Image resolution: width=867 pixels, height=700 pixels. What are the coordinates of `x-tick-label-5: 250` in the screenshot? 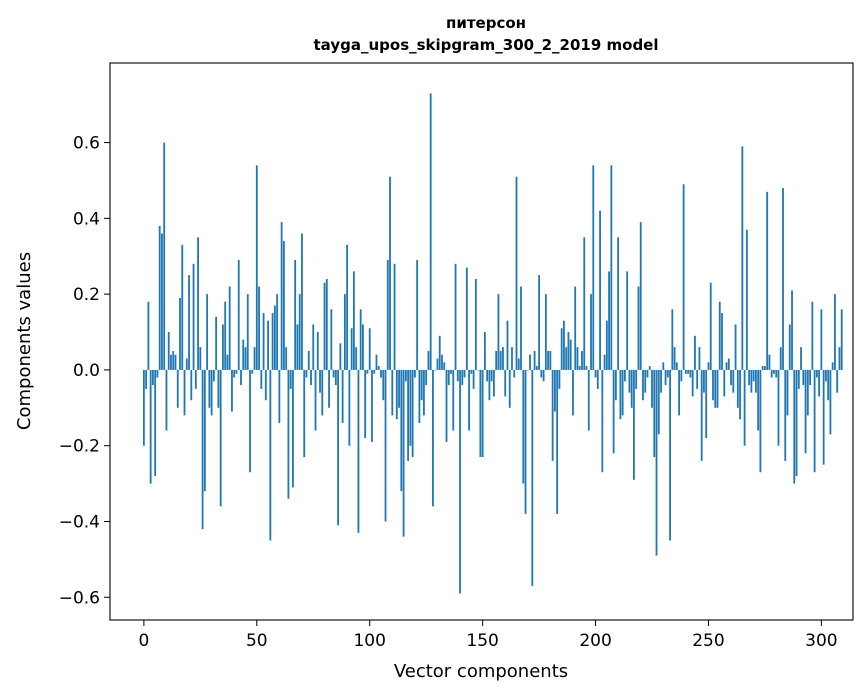 It's located at (708, 641).